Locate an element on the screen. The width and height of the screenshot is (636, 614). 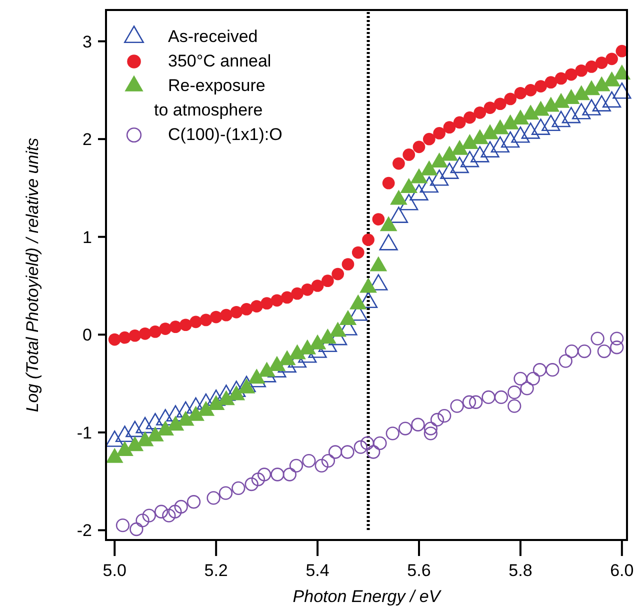
y-tick-label: 2 is located at coordinates (87, 140).